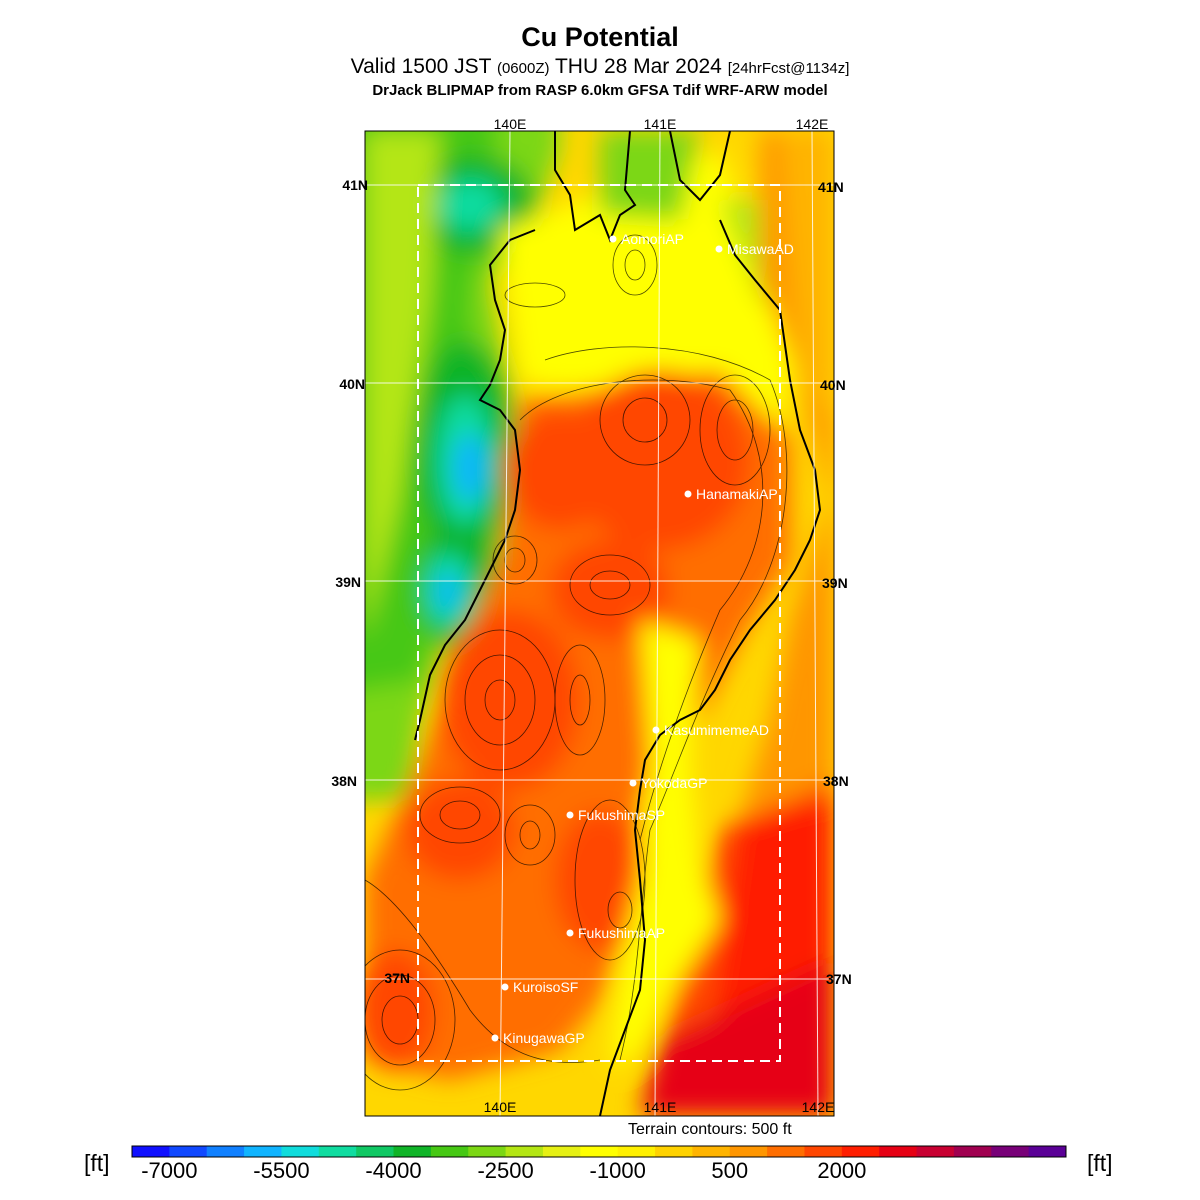  I want to click on valid-zulu: (0600Z), so click(523, 68).